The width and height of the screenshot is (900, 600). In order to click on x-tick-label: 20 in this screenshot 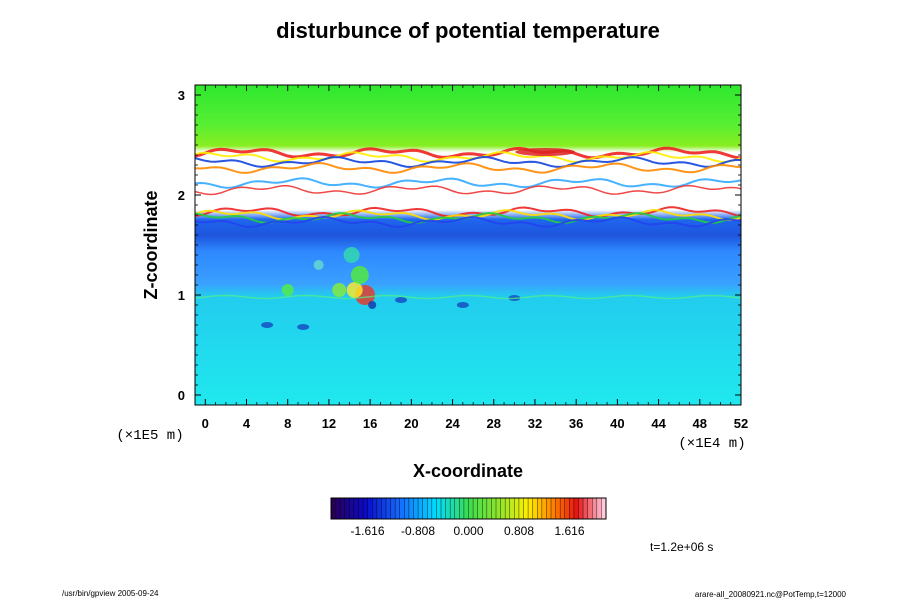, I will do `click(411, 423)`.